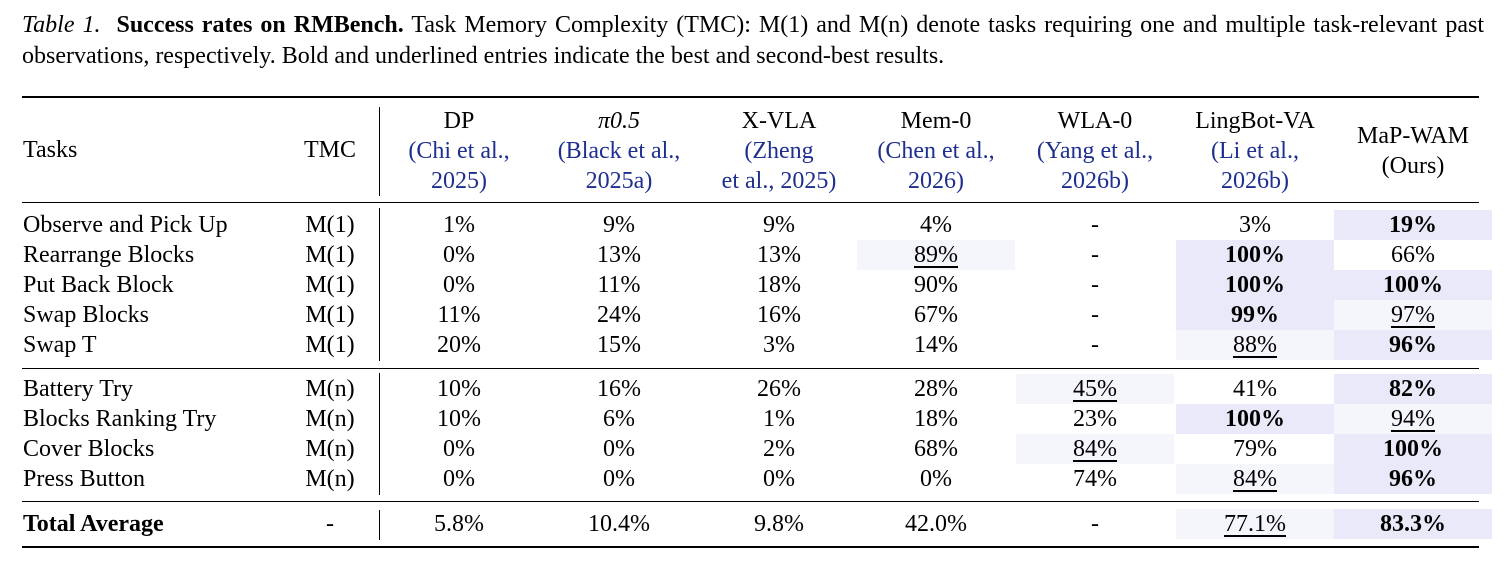 The height and width of the screenshot is (565, 1506). I want to click on result-value: 83.3%, so click(1413, 524).